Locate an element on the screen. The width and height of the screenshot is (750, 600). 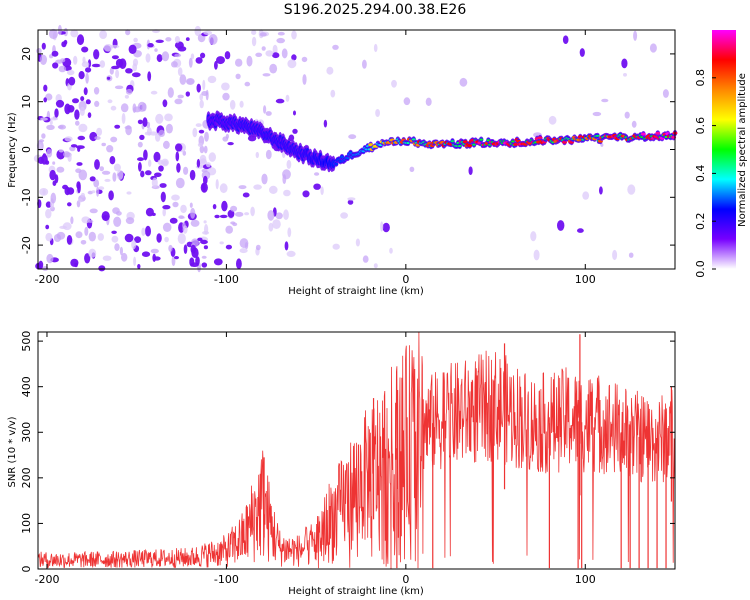
x-tick-label: 100 is located at coordinates (585, 279).